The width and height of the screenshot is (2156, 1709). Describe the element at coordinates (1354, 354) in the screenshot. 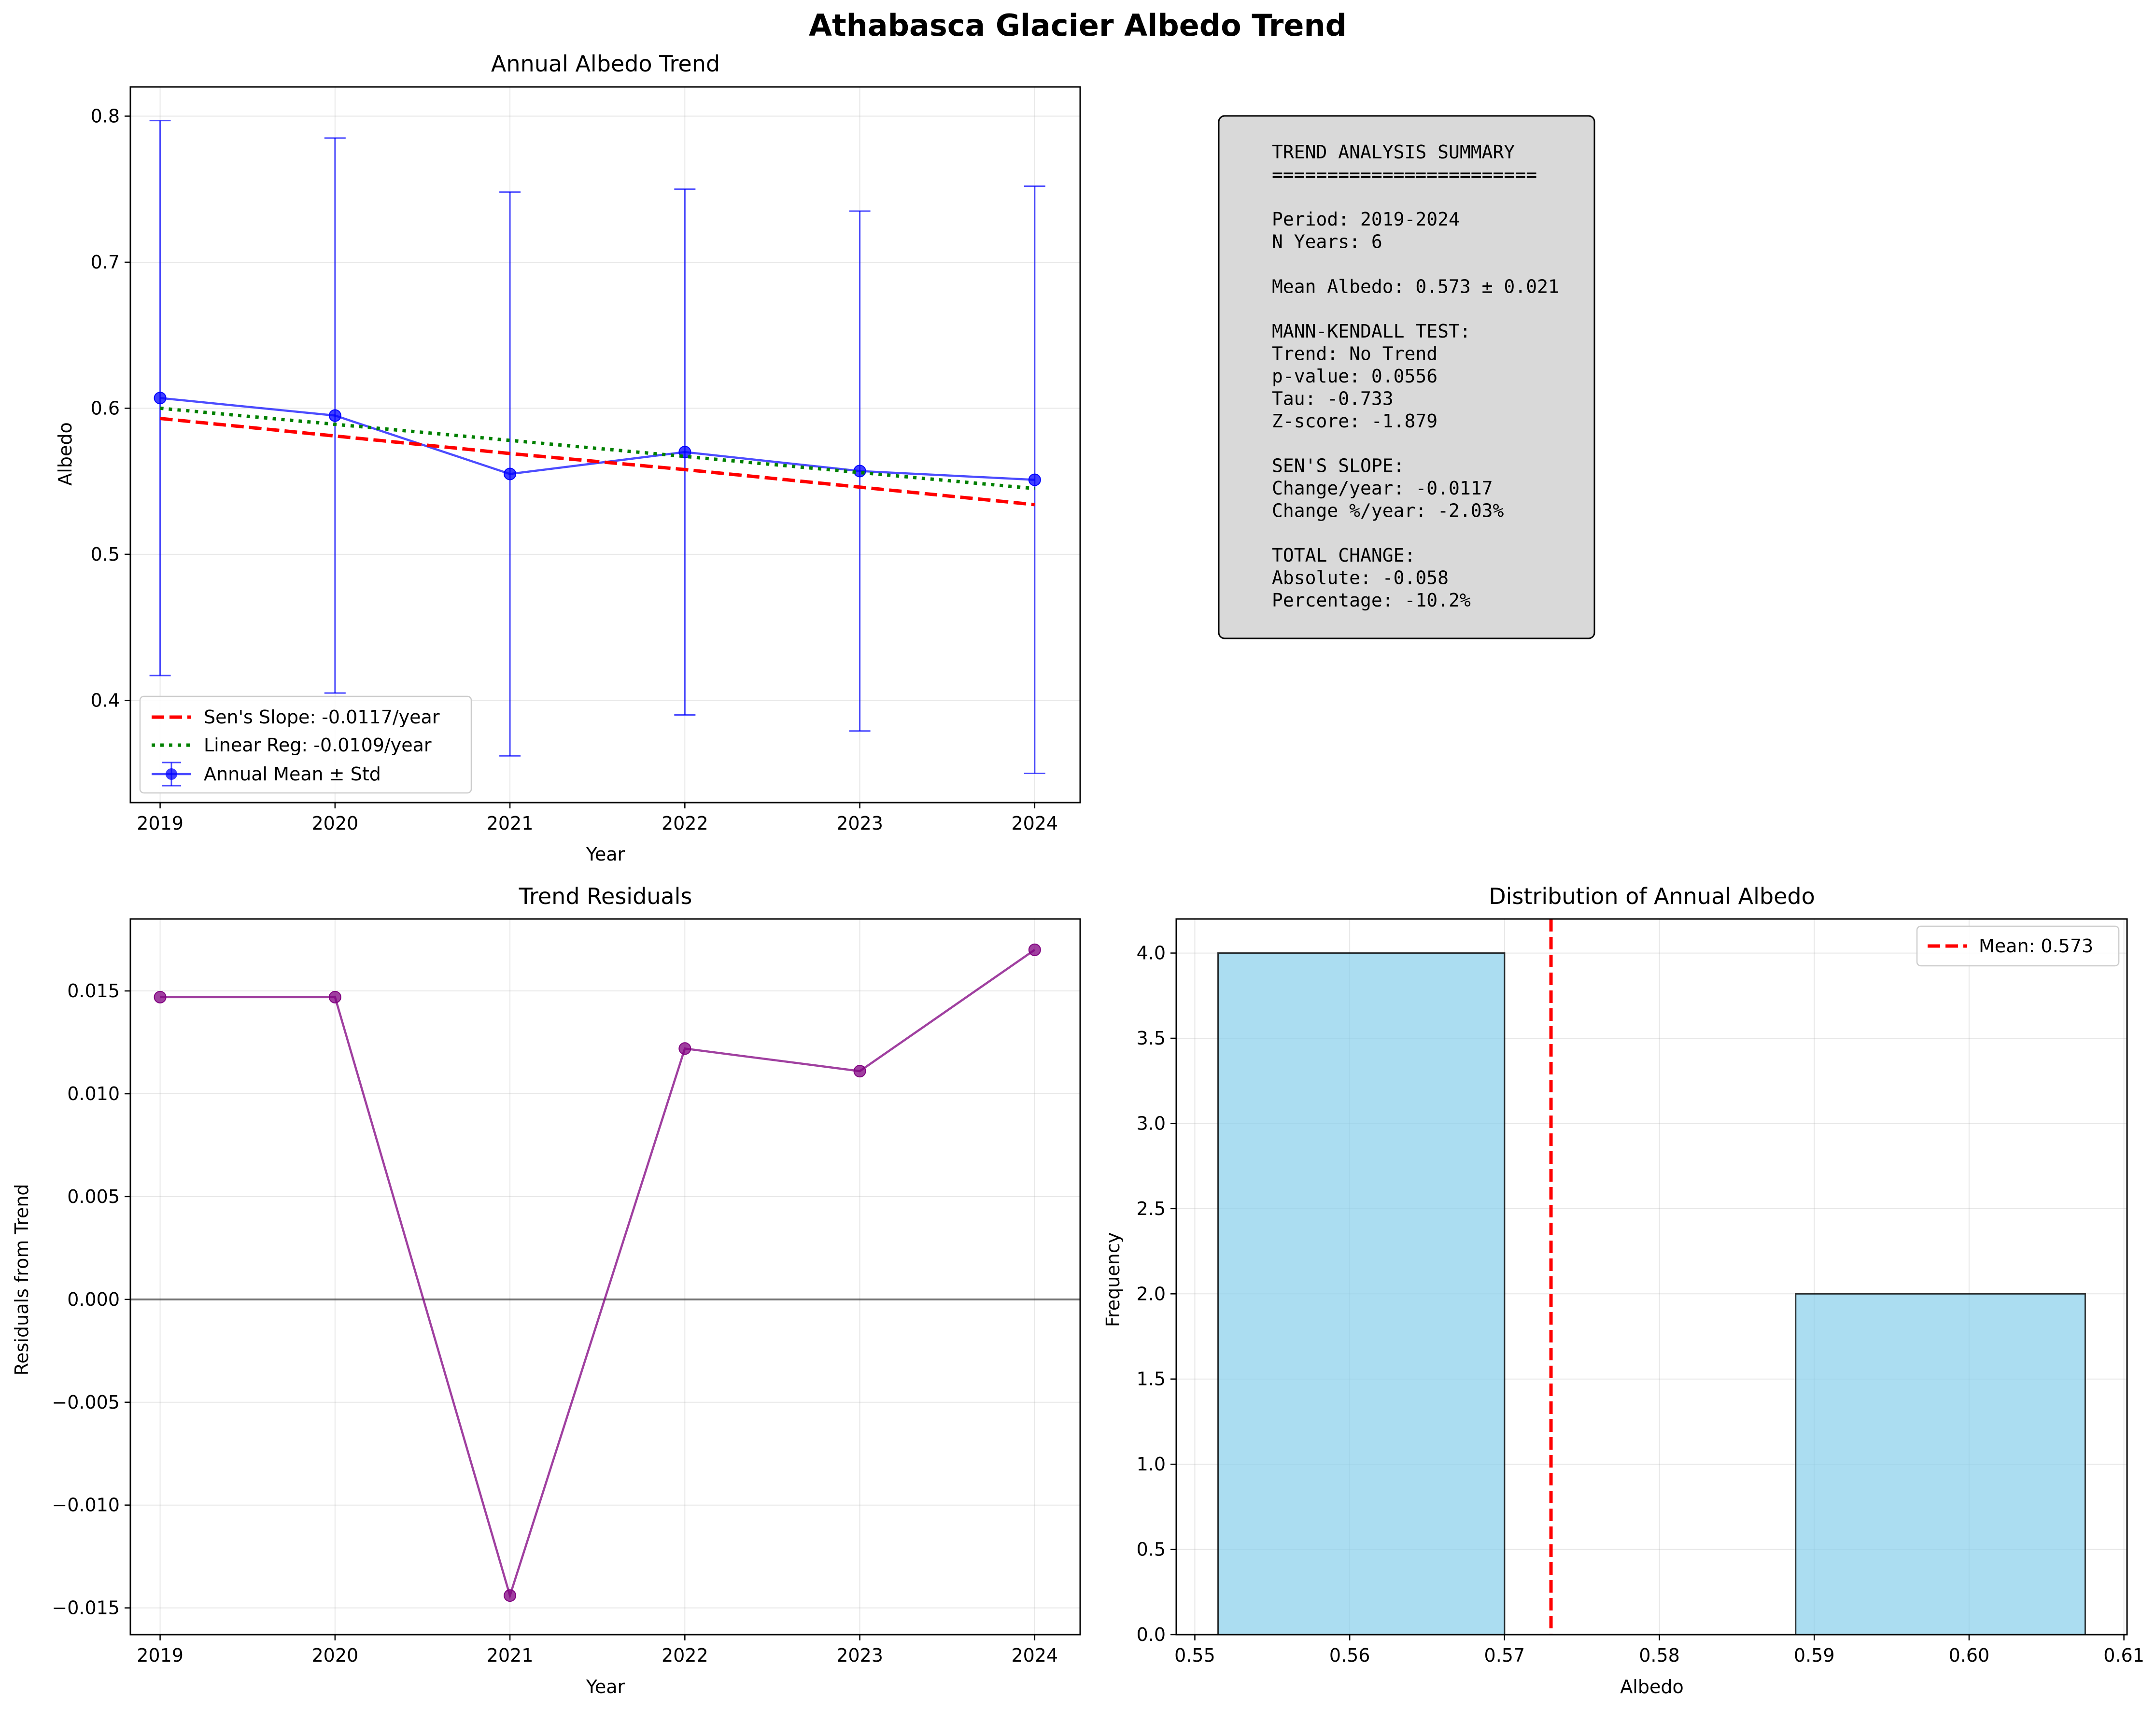

I see `summary-line: Trend: No Trend` at that location.